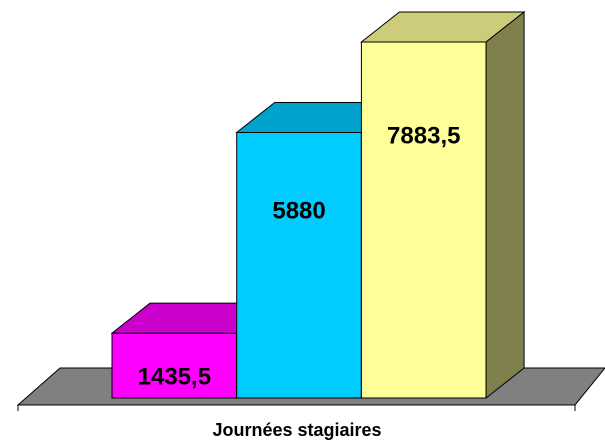 This screenshot has width=605, height=442. What do you see at coordinates (174, 377) in the screenshot?
I see `value-label: 1435,5` at bounding box center [174, 377].